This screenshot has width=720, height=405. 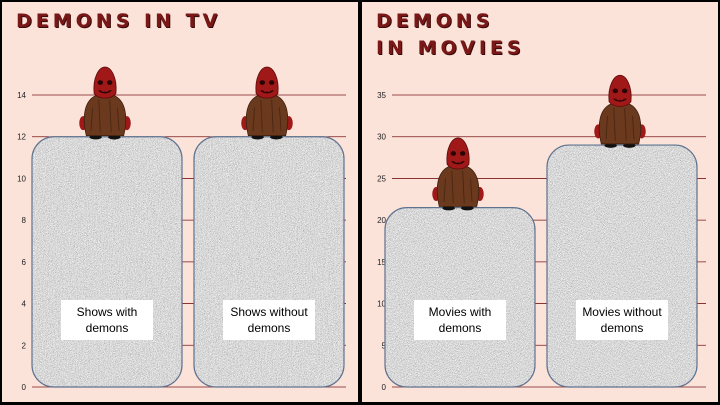 What do you see at coordinates (381, 262) in the screenshot?
I see `y-tick-label: 15` at bounding box center [381, 262].